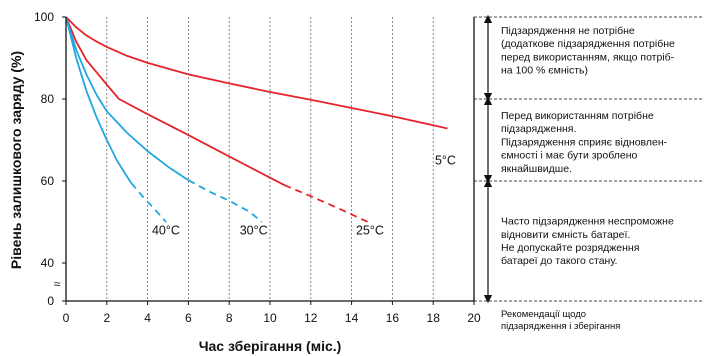  Describe the element at coordinates (538, 129) in the screenshot. I see `zone-2-text: підзарядження.` at that location.